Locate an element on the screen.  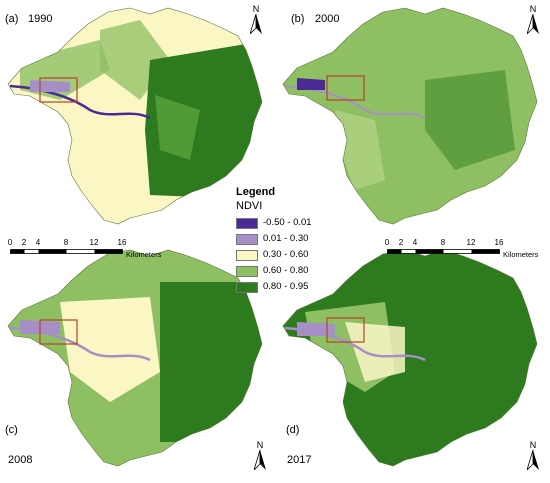
legend-label: -0.50 - 0.01 is located at coordinates (287, 222).